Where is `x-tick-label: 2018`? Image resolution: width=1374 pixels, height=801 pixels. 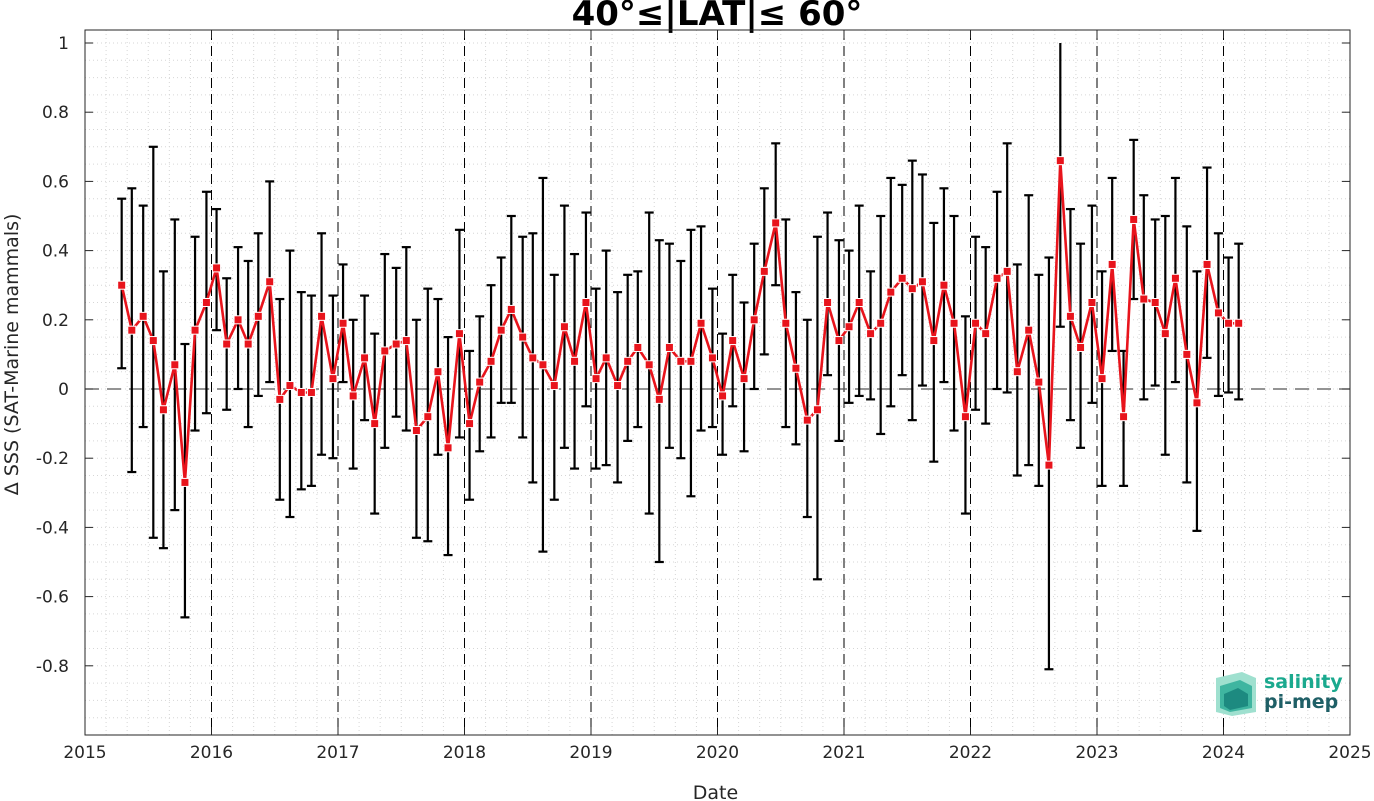 x-tick-label: 2018 is located at coordinates (464, 753).